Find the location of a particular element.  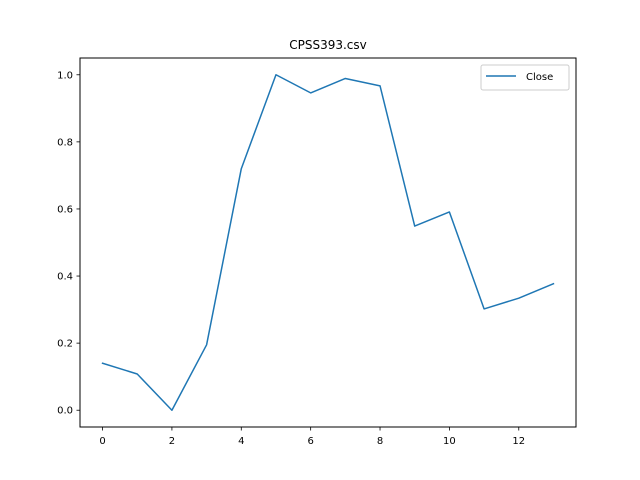

legend: Close is located at coordinates (525, 77).